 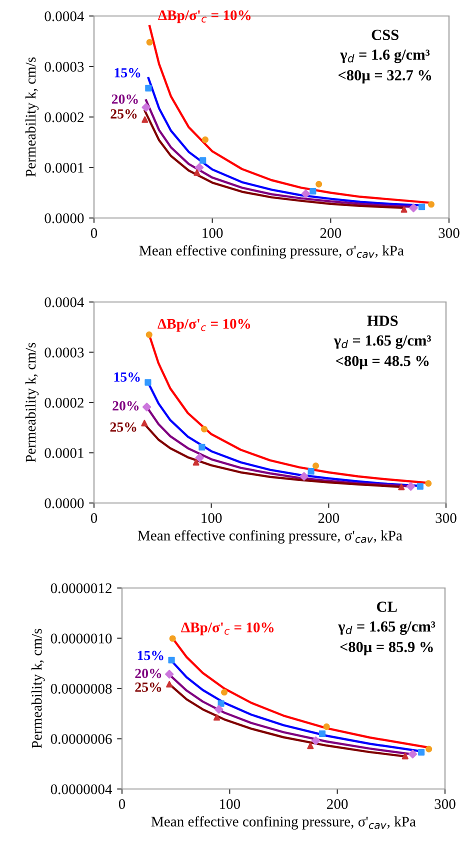 I want to click on annotation: CL, so click(x=386, y=607).